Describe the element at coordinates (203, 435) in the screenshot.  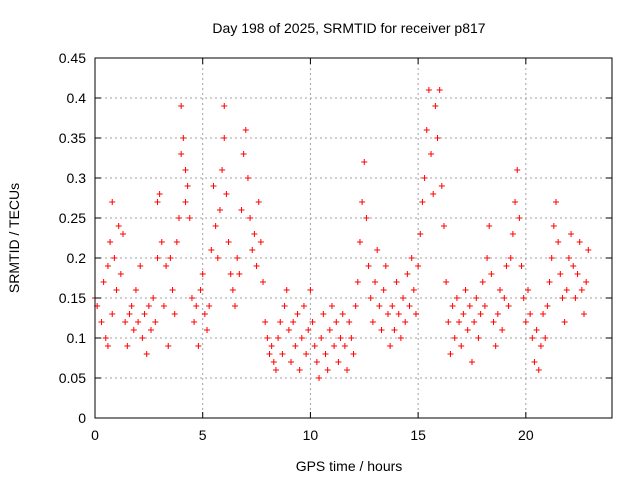
I see `x-tick-label: 5` at that location.